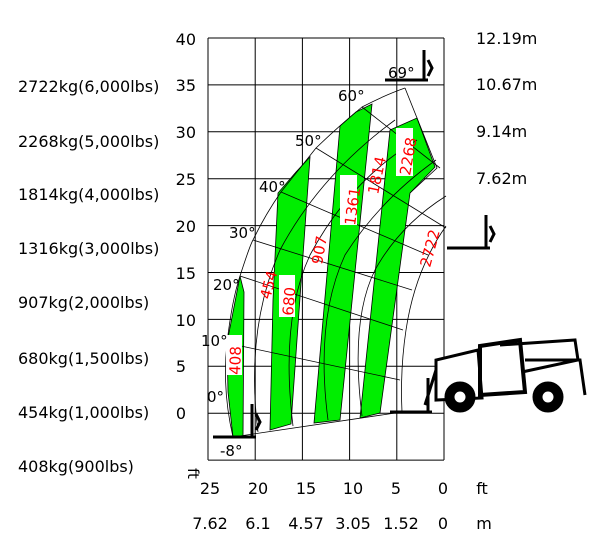 The width and height of the screenshot is (609, 547). I want to click on telehandler-icon, so click(505, 375).